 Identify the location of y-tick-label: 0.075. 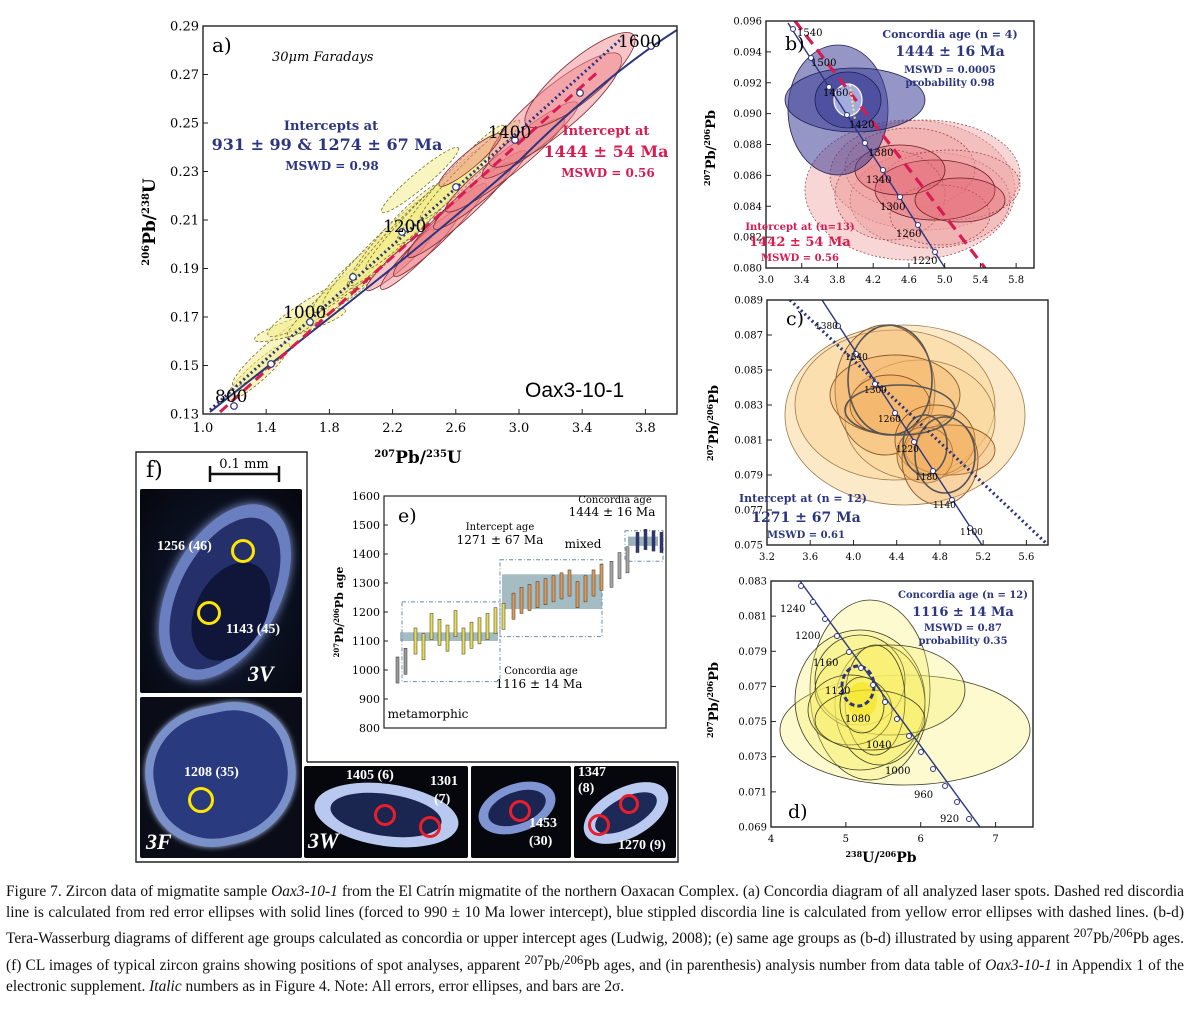
(752, 722).